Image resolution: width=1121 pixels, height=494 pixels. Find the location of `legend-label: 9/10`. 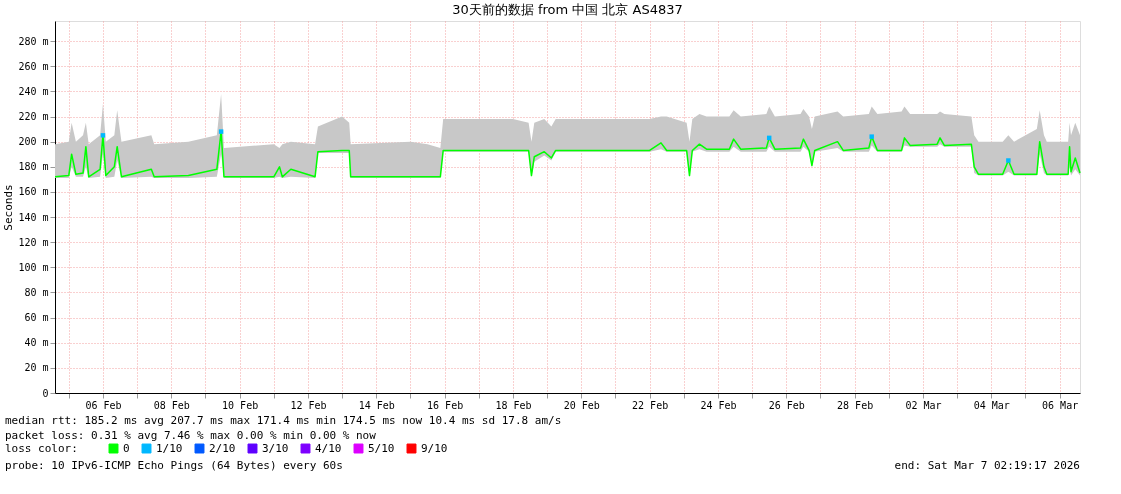

legend-label: 9/10 is located at coordinates (434, 448).